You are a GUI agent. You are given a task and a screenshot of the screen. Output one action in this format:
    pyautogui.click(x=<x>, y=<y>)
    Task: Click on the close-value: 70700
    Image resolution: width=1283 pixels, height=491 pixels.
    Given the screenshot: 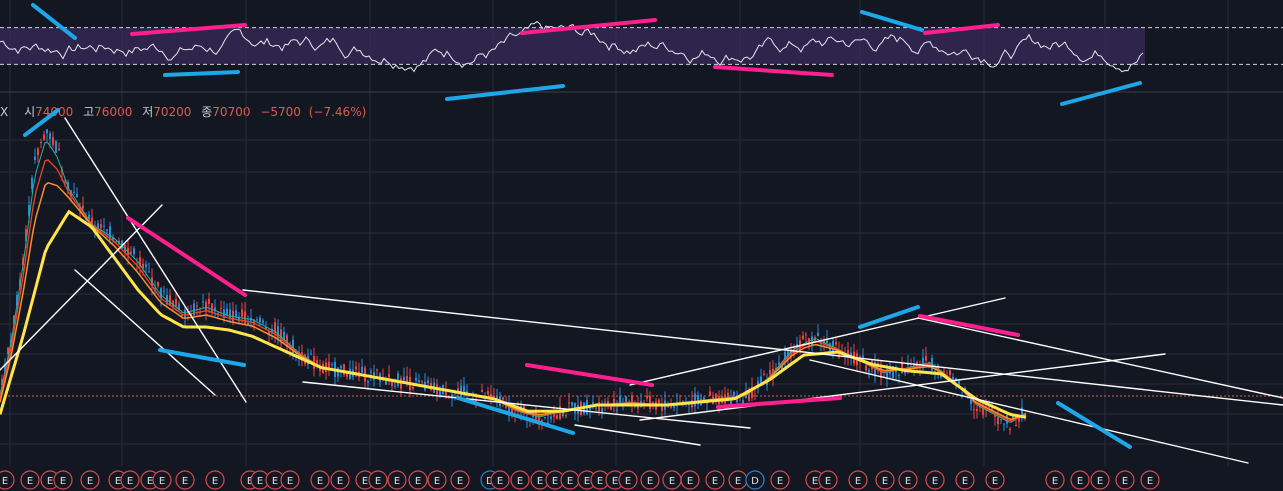 What is the action you would take?
    pyautogui.click(x=231, y=112)
    